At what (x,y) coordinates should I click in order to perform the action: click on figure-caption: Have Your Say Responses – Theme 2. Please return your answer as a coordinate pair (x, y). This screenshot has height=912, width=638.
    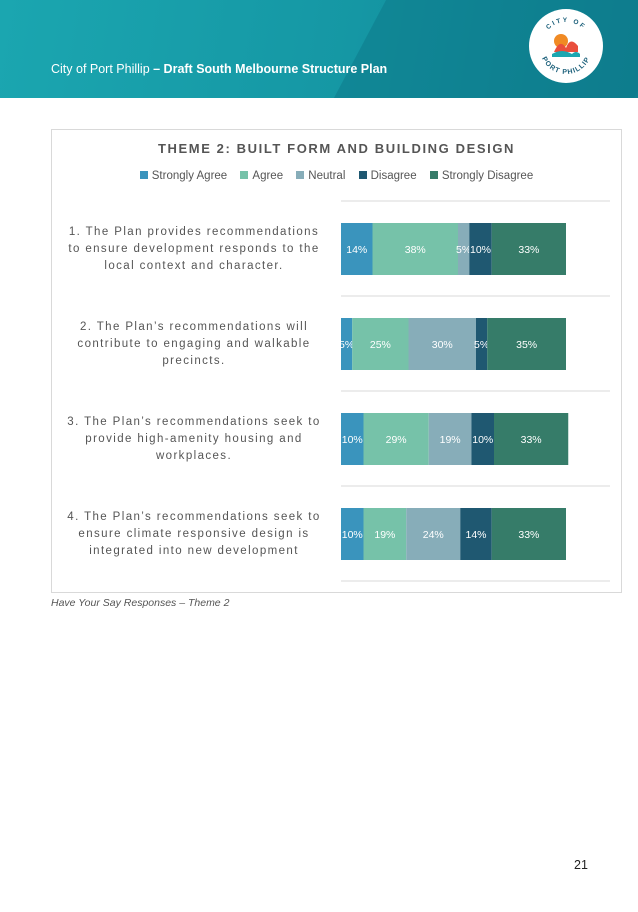
    Looking at the image, I should click on (140, 603).